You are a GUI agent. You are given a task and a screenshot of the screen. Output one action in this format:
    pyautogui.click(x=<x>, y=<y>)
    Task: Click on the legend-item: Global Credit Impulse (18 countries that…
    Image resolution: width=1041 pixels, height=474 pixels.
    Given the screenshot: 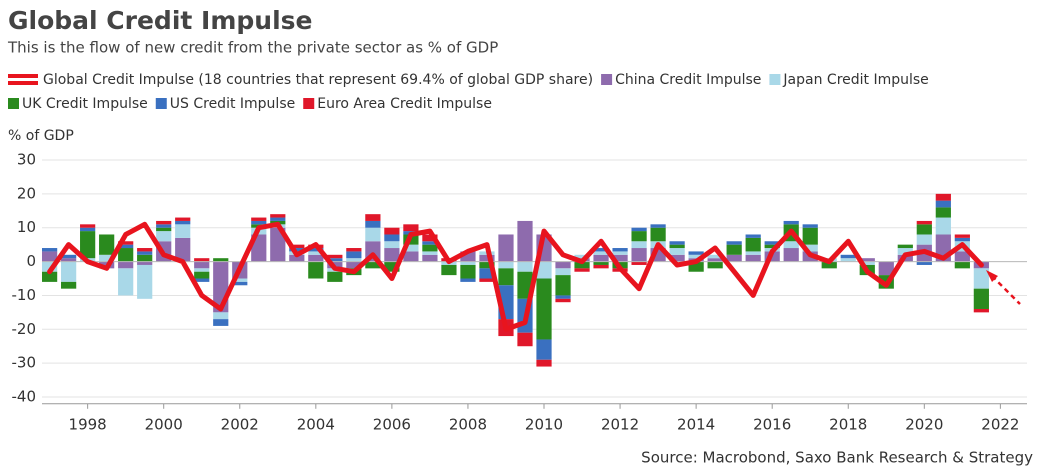 What is the action you would take?
    pyautogui.click(x=300, y=80)
    